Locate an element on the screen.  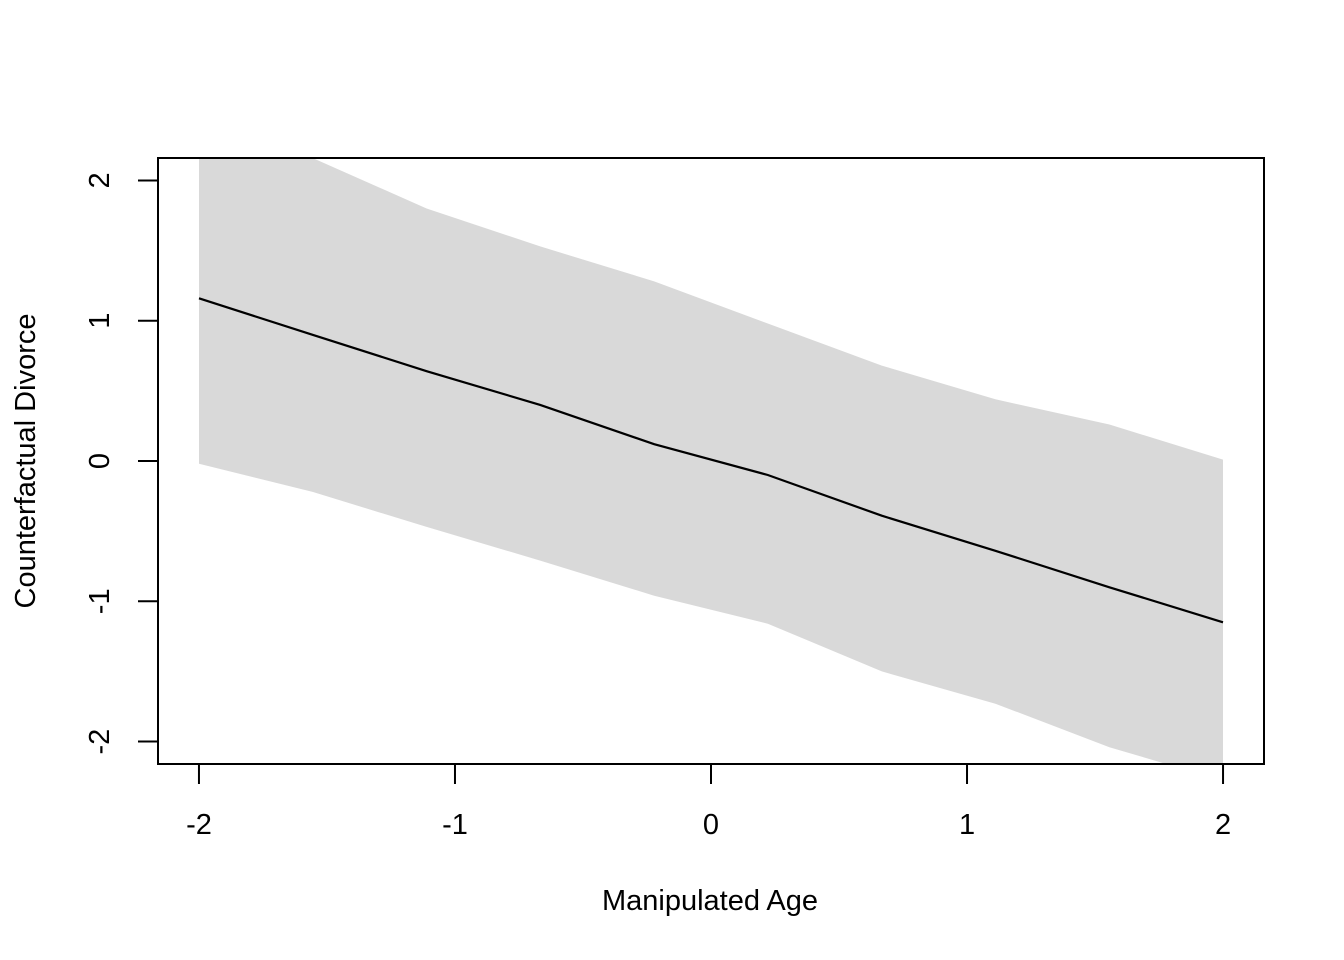
x-axis: -2 -1 0 1 2 is located at coordinates (708, 802).